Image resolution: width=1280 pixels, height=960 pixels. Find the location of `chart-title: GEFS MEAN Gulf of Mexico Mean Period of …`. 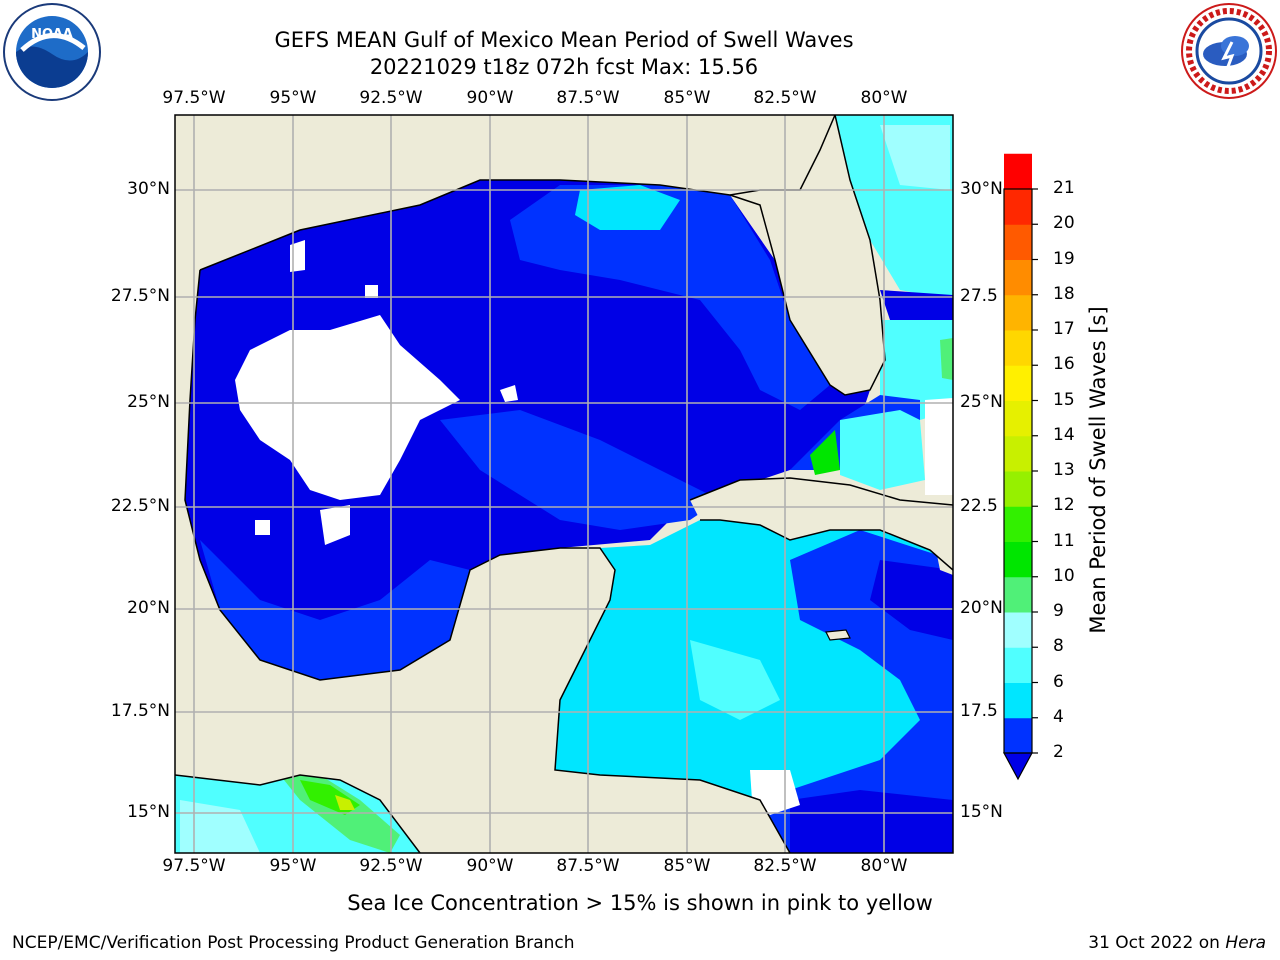

chart-title: GEFS MEAN Gulf of Mexico Mean Period of … is located at coordinates (564, 40).